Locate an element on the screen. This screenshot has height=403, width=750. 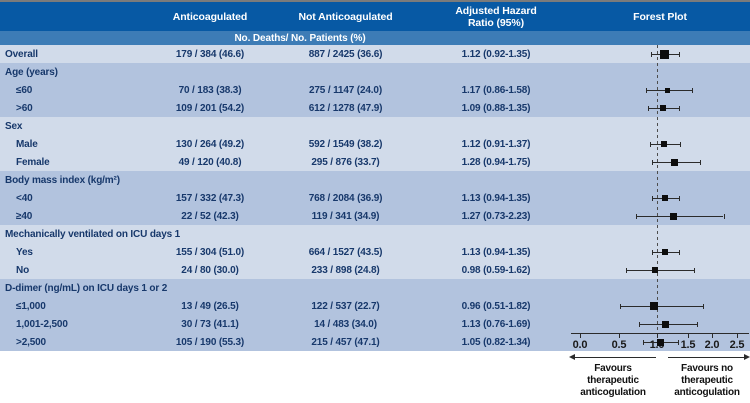
anticoagulated-value: 179 / 384 (46.6) is located at coordinates (210, 54).